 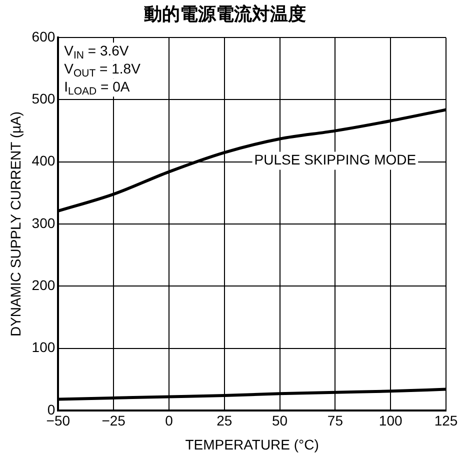 I want to click on x-tick-label: 25, so click(x=224, y=420).